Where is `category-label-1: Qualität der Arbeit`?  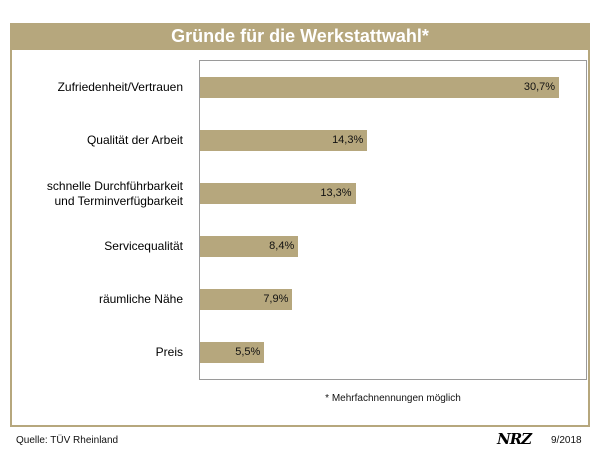
category-label-1: Qualität der Arbeit is located at coordinates (135, 140).